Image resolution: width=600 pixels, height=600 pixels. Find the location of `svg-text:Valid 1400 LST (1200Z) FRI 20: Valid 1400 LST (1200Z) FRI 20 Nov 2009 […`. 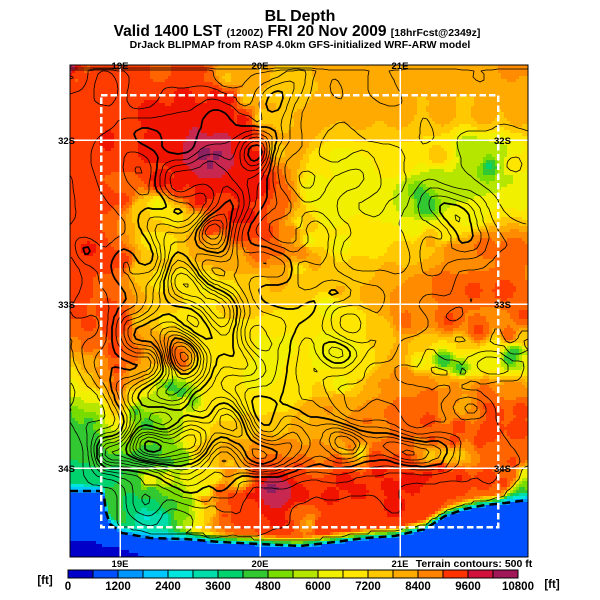

svg-text:Valid 1400 LST (1200Z) FRI 20: Valid 1400 LST (1200Z) FRI 20 Nov 2009 [… is located at coordinates (297, 31).